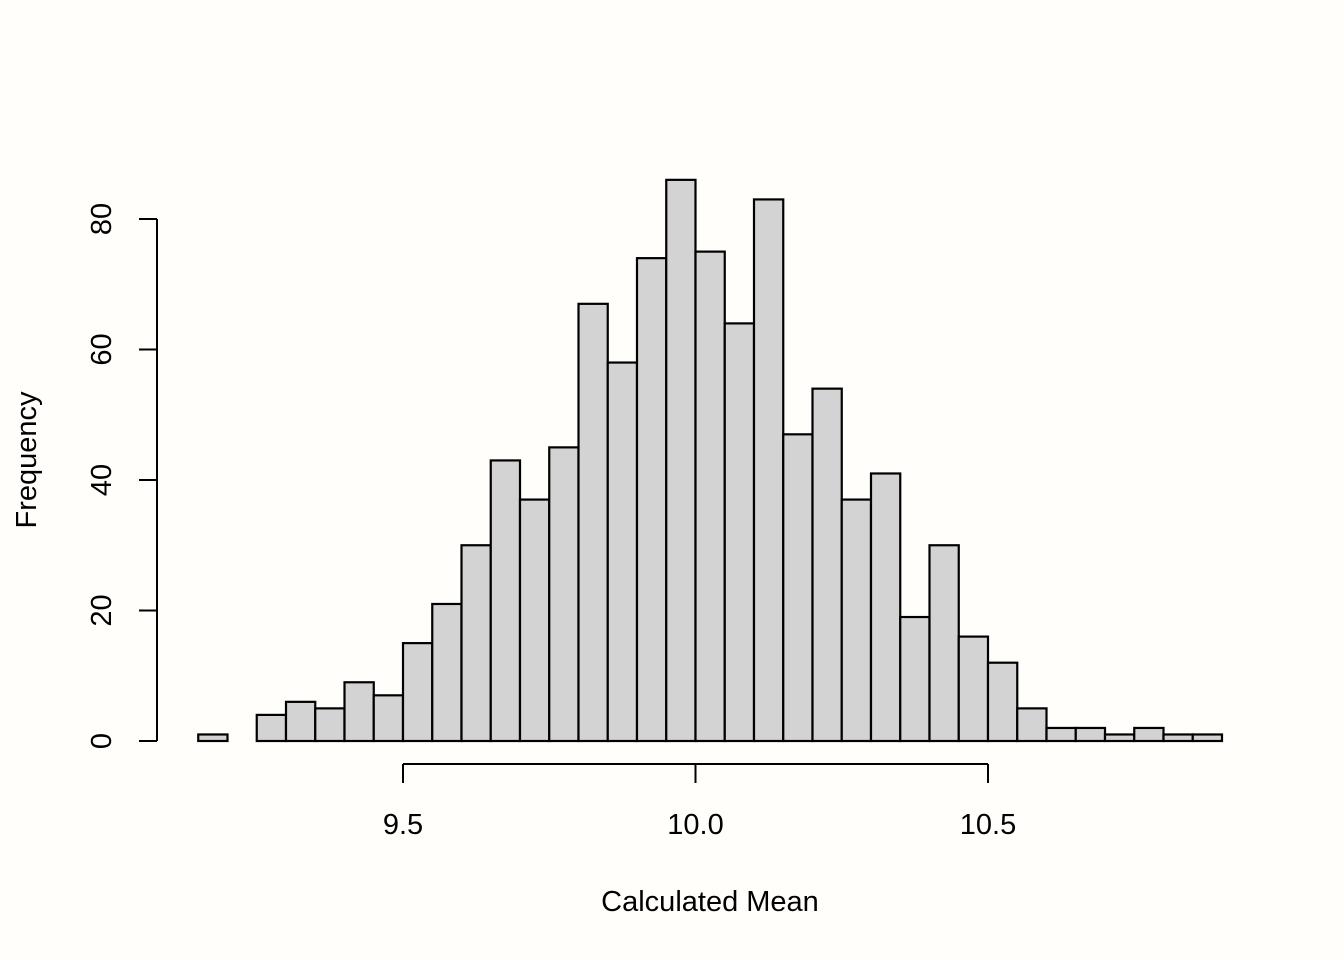  I want to click on y-tick-label: 80, so click(102, 219).